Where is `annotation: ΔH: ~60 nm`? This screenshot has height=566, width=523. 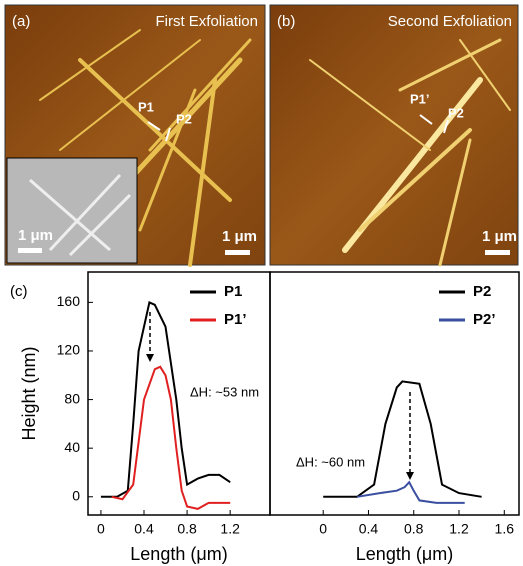 annotation: ΔH: ~60 nm is located at coordinates (330, 461).